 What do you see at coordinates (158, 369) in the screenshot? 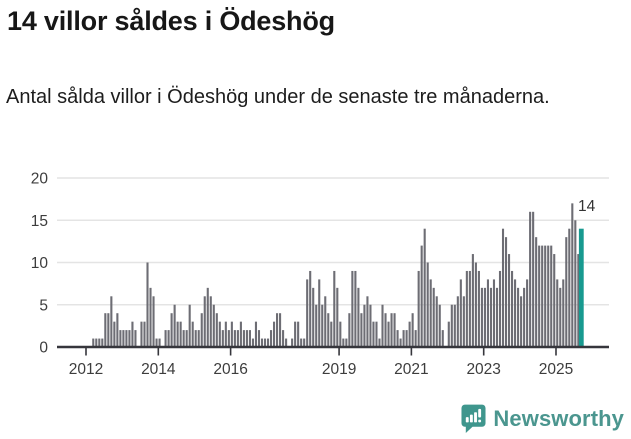
I see `x-axis-label-2014: 2014` at bounding box center [158, 369].